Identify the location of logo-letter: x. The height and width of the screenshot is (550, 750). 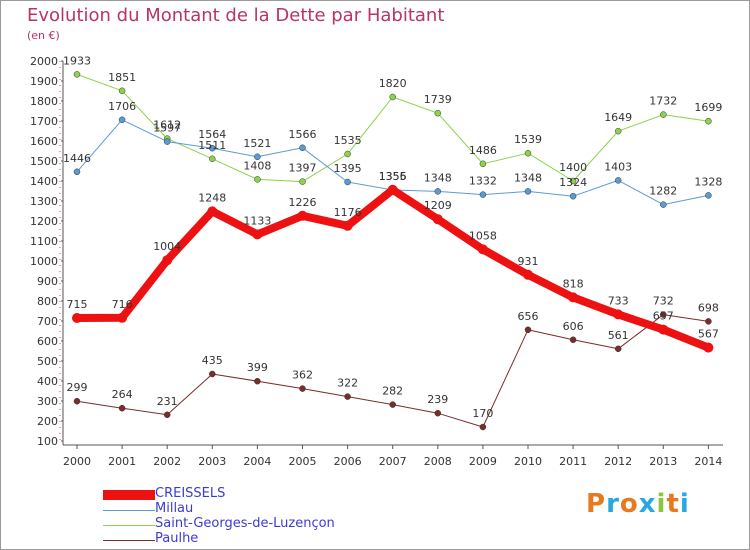
(647, 504).